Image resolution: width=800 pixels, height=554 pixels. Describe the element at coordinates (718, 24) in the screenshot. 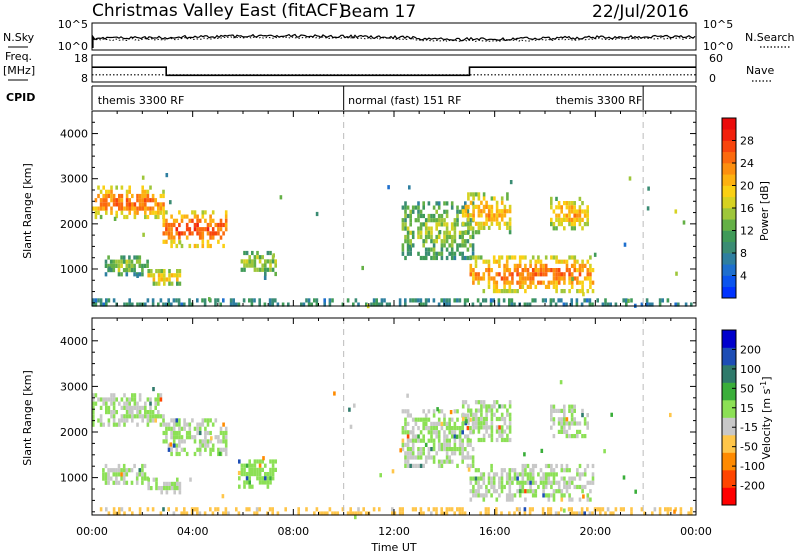

I see `noise-tick-right-top: 10^5` at that location.